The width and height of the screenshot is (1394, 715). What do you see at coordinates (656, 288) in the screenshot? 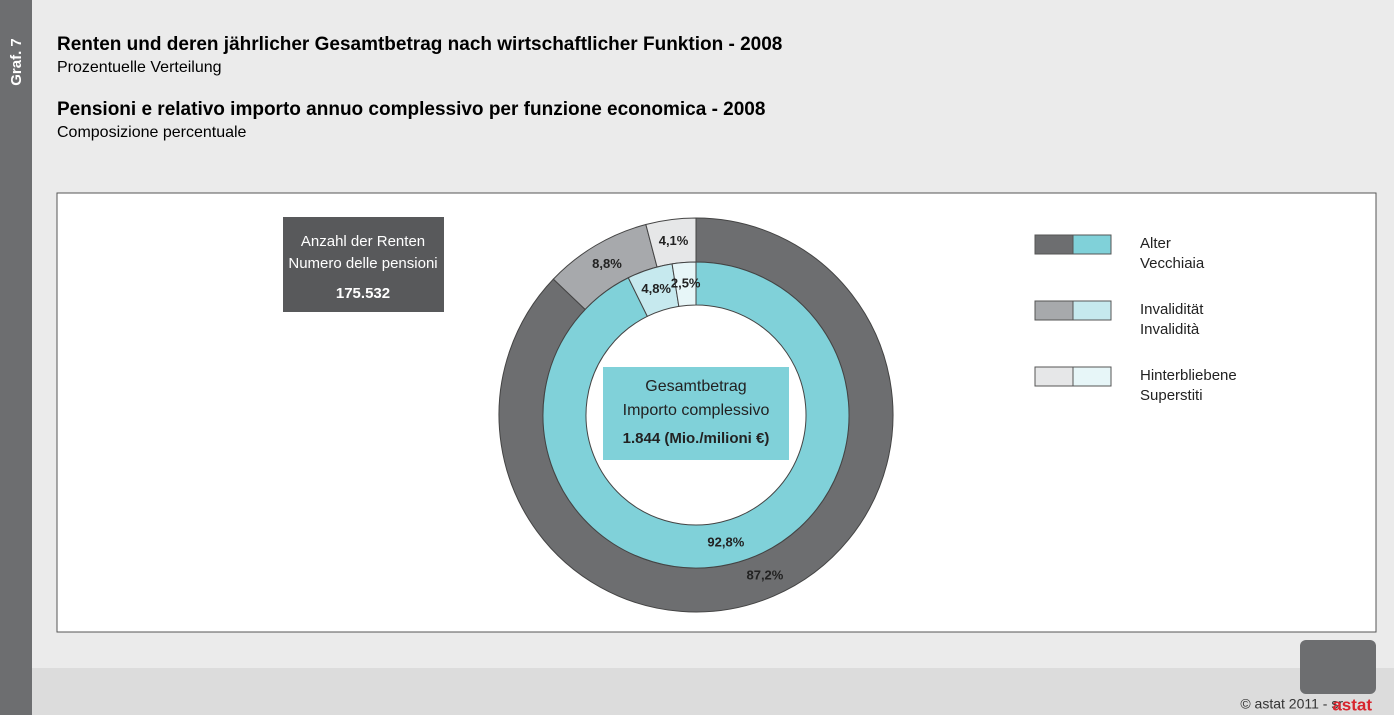
I see `value-label: 4,8%` at bounding box center [656, 288].